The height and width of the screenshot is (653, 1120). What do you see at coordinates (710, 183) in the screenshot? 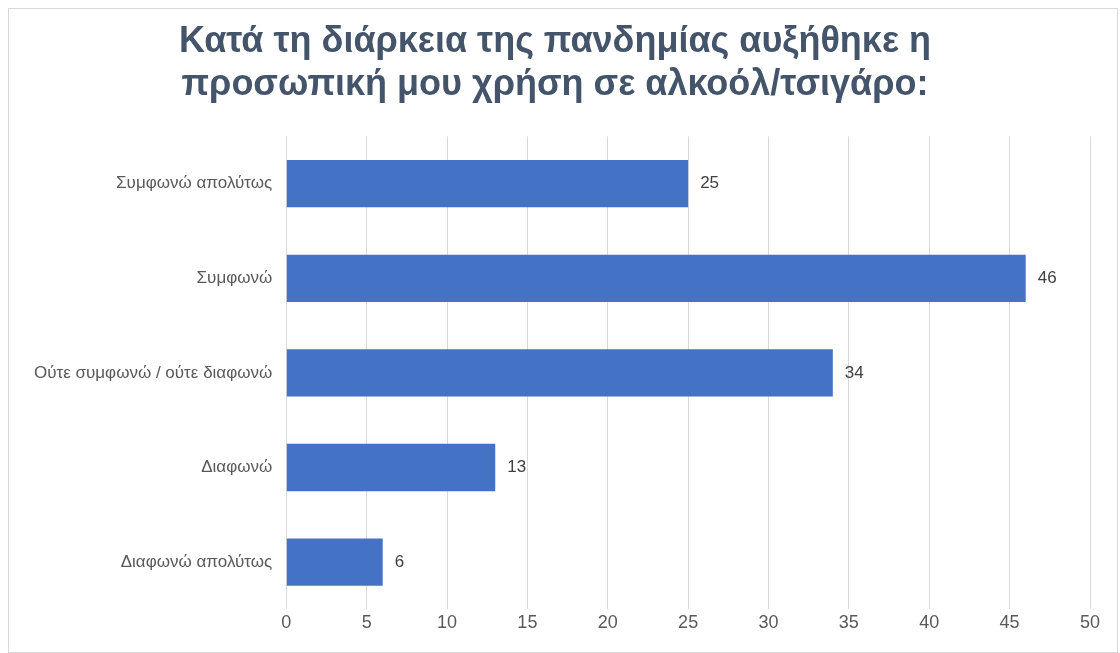
I see `data-label: 25` at bounding box center [710, 183].